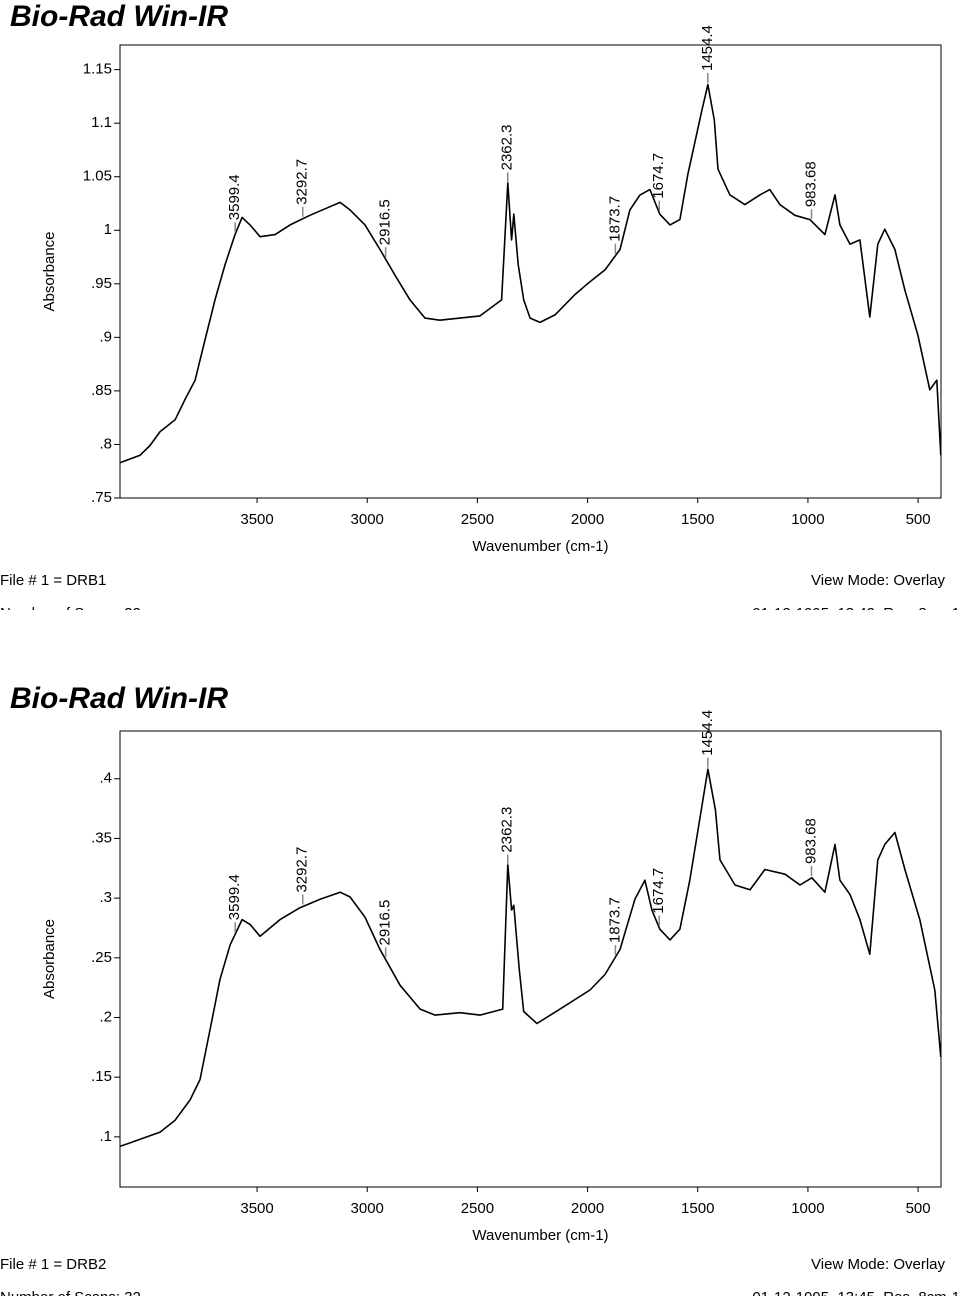 Image resolution: width=960 pixels, height=1296 pixels. I want to click on y-tick-label: 1, so click(108, 229).